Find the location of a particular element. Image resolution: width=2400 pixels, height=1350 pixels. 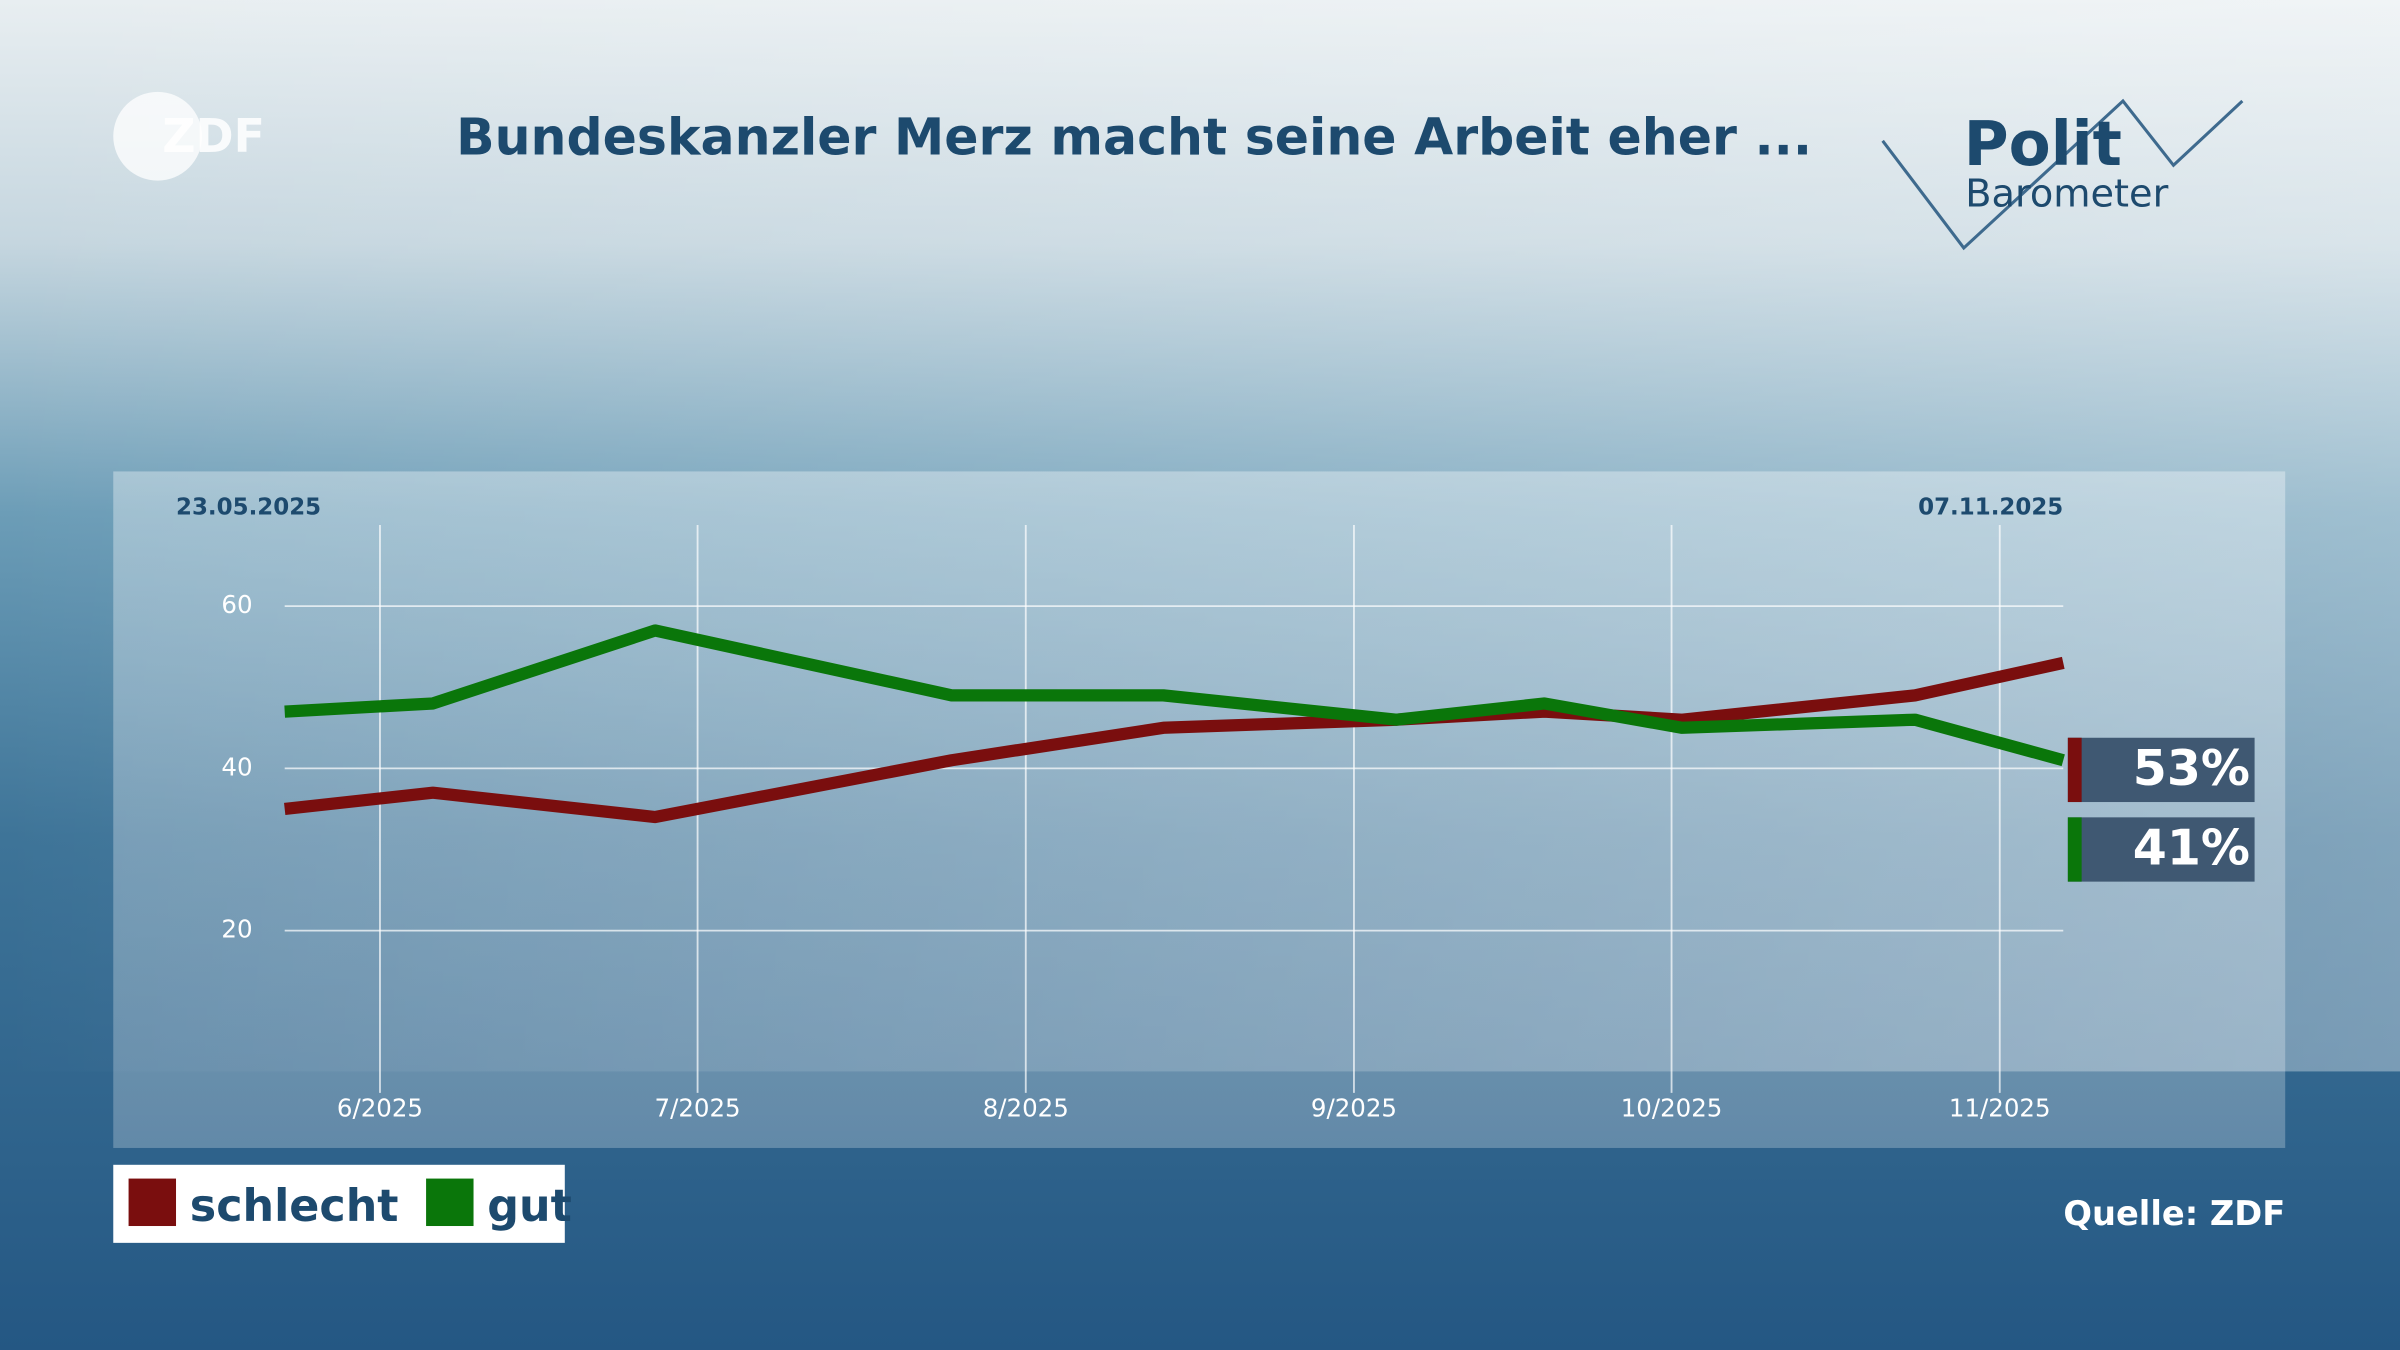

legend-label: gut is located at coordinates (529, 1206).